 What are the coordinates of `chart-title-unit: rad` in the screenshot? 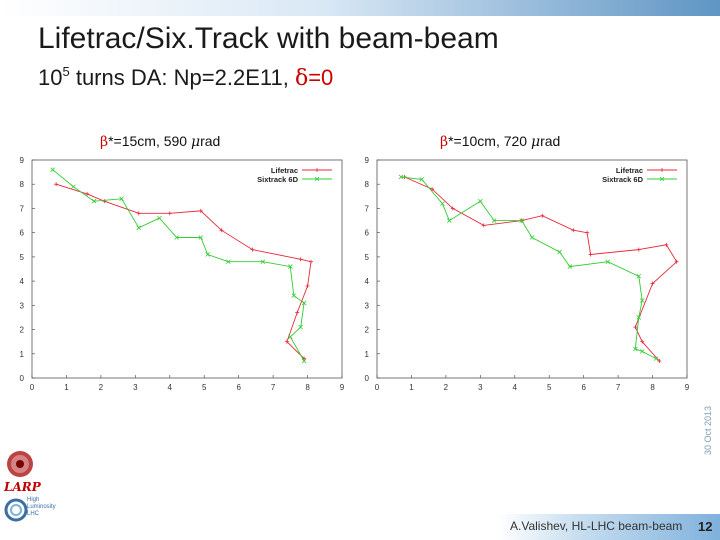 It's located at (550, 141).